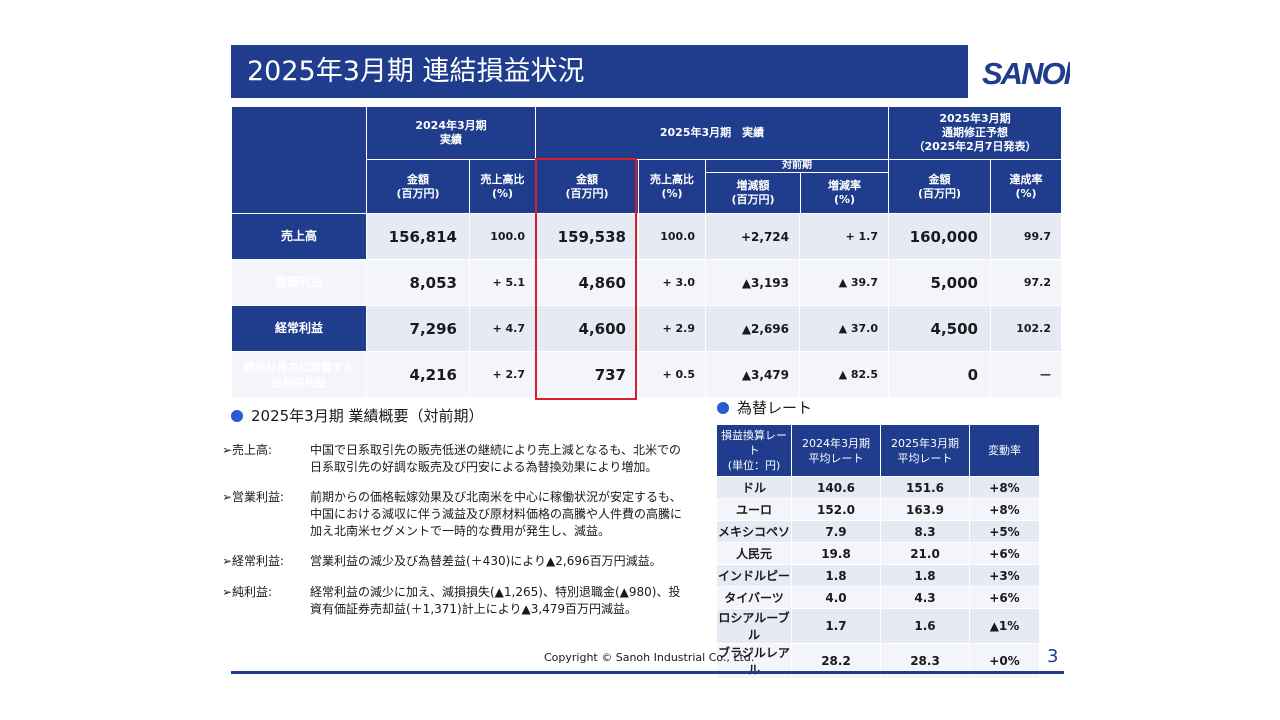 This screenshot has height=720, width=1280. I want to click on cell-achievement: —, so click(1026, 374).